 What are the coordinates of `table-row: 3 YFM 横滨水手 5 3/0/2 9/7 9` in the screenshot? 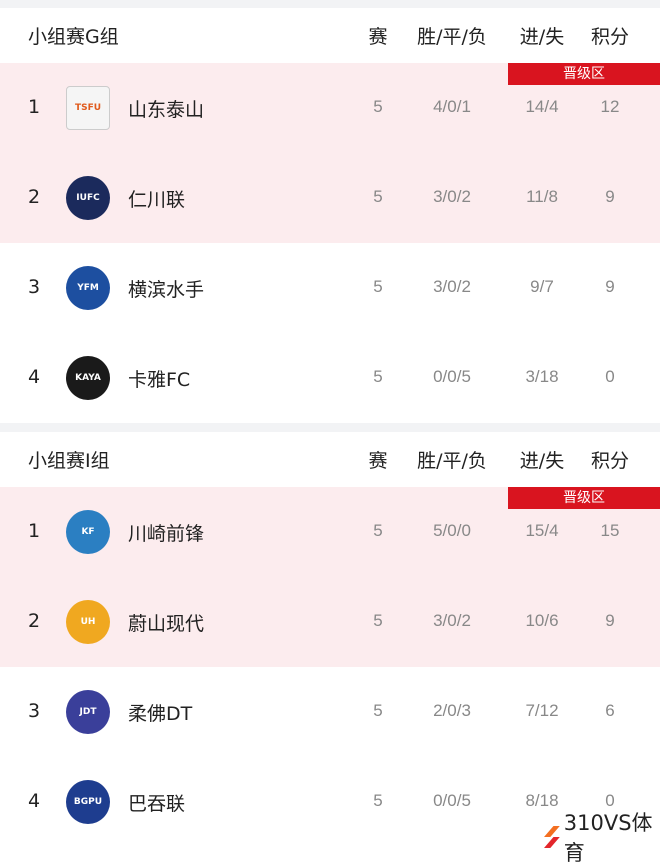 It's located at (330, 288).